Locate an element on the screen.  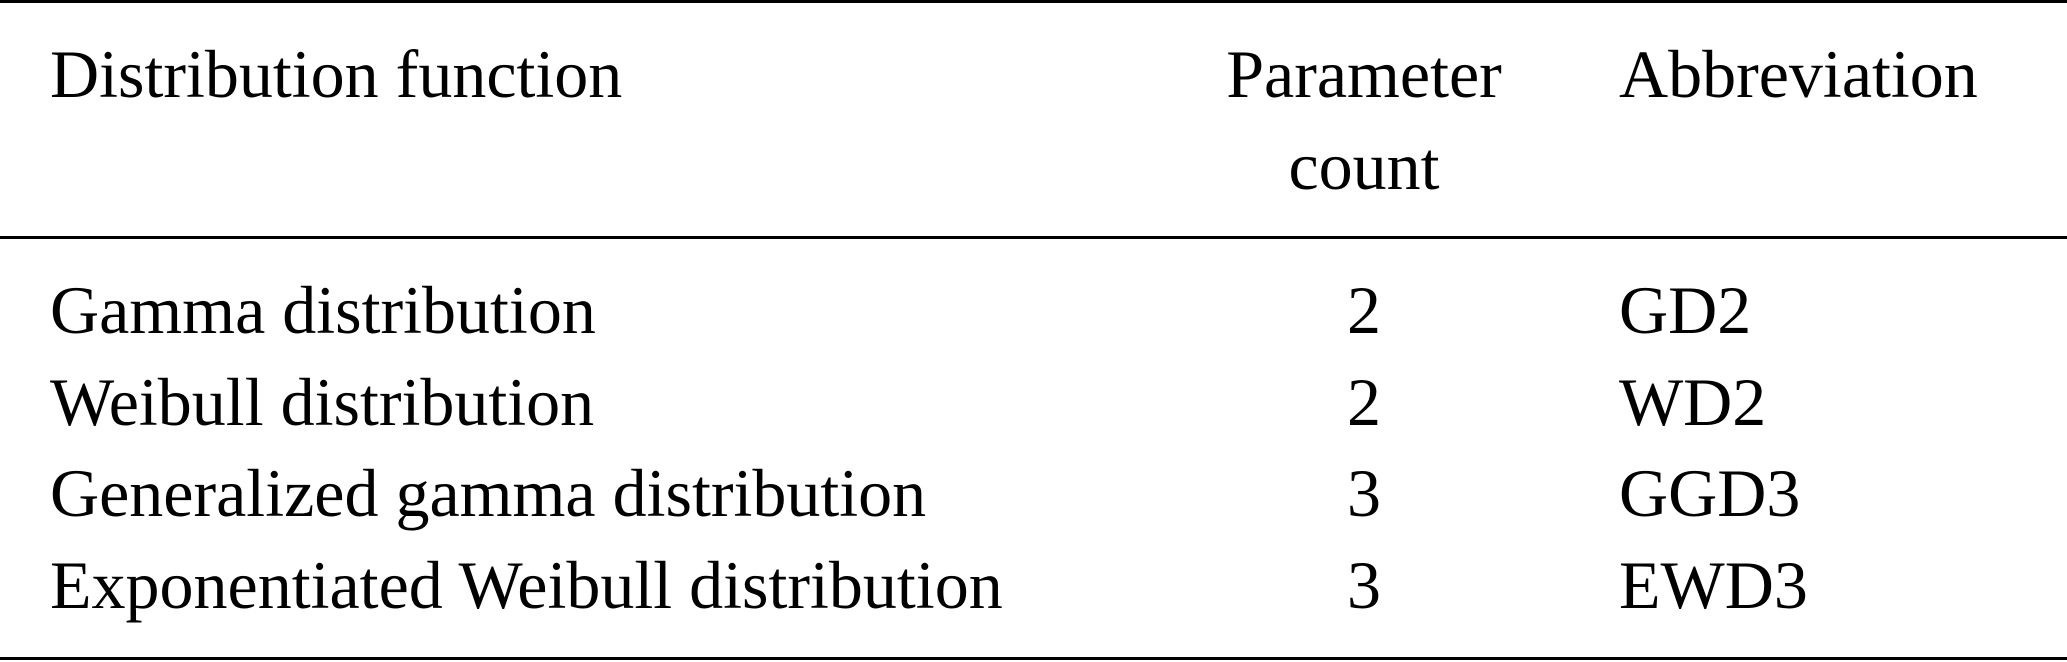
header-parameter-count-line1: Parameter is located at coordinates (1364, 74).